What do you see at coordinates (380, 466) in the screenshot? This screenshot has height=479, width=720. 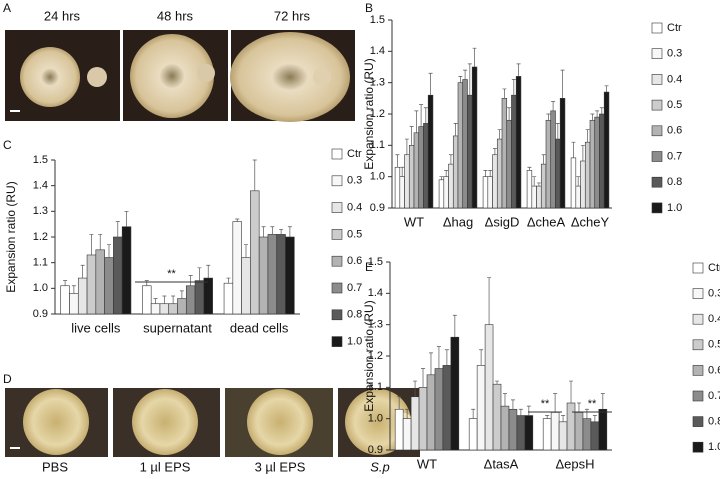 I see `photo-caption: S.p` at bounding box center [380, 466].